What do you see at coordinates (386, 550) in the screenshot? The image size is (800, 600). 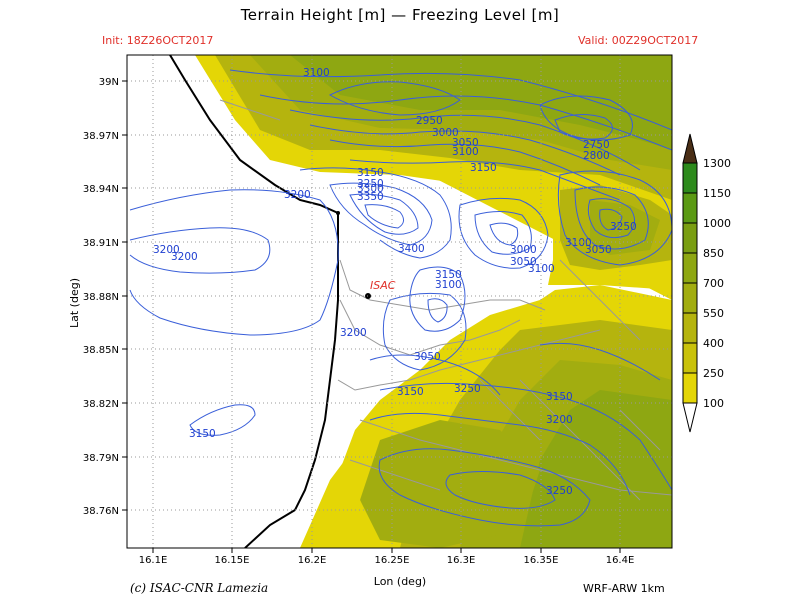 I see `x-axis-ticks` at bounding box center [386, 550].